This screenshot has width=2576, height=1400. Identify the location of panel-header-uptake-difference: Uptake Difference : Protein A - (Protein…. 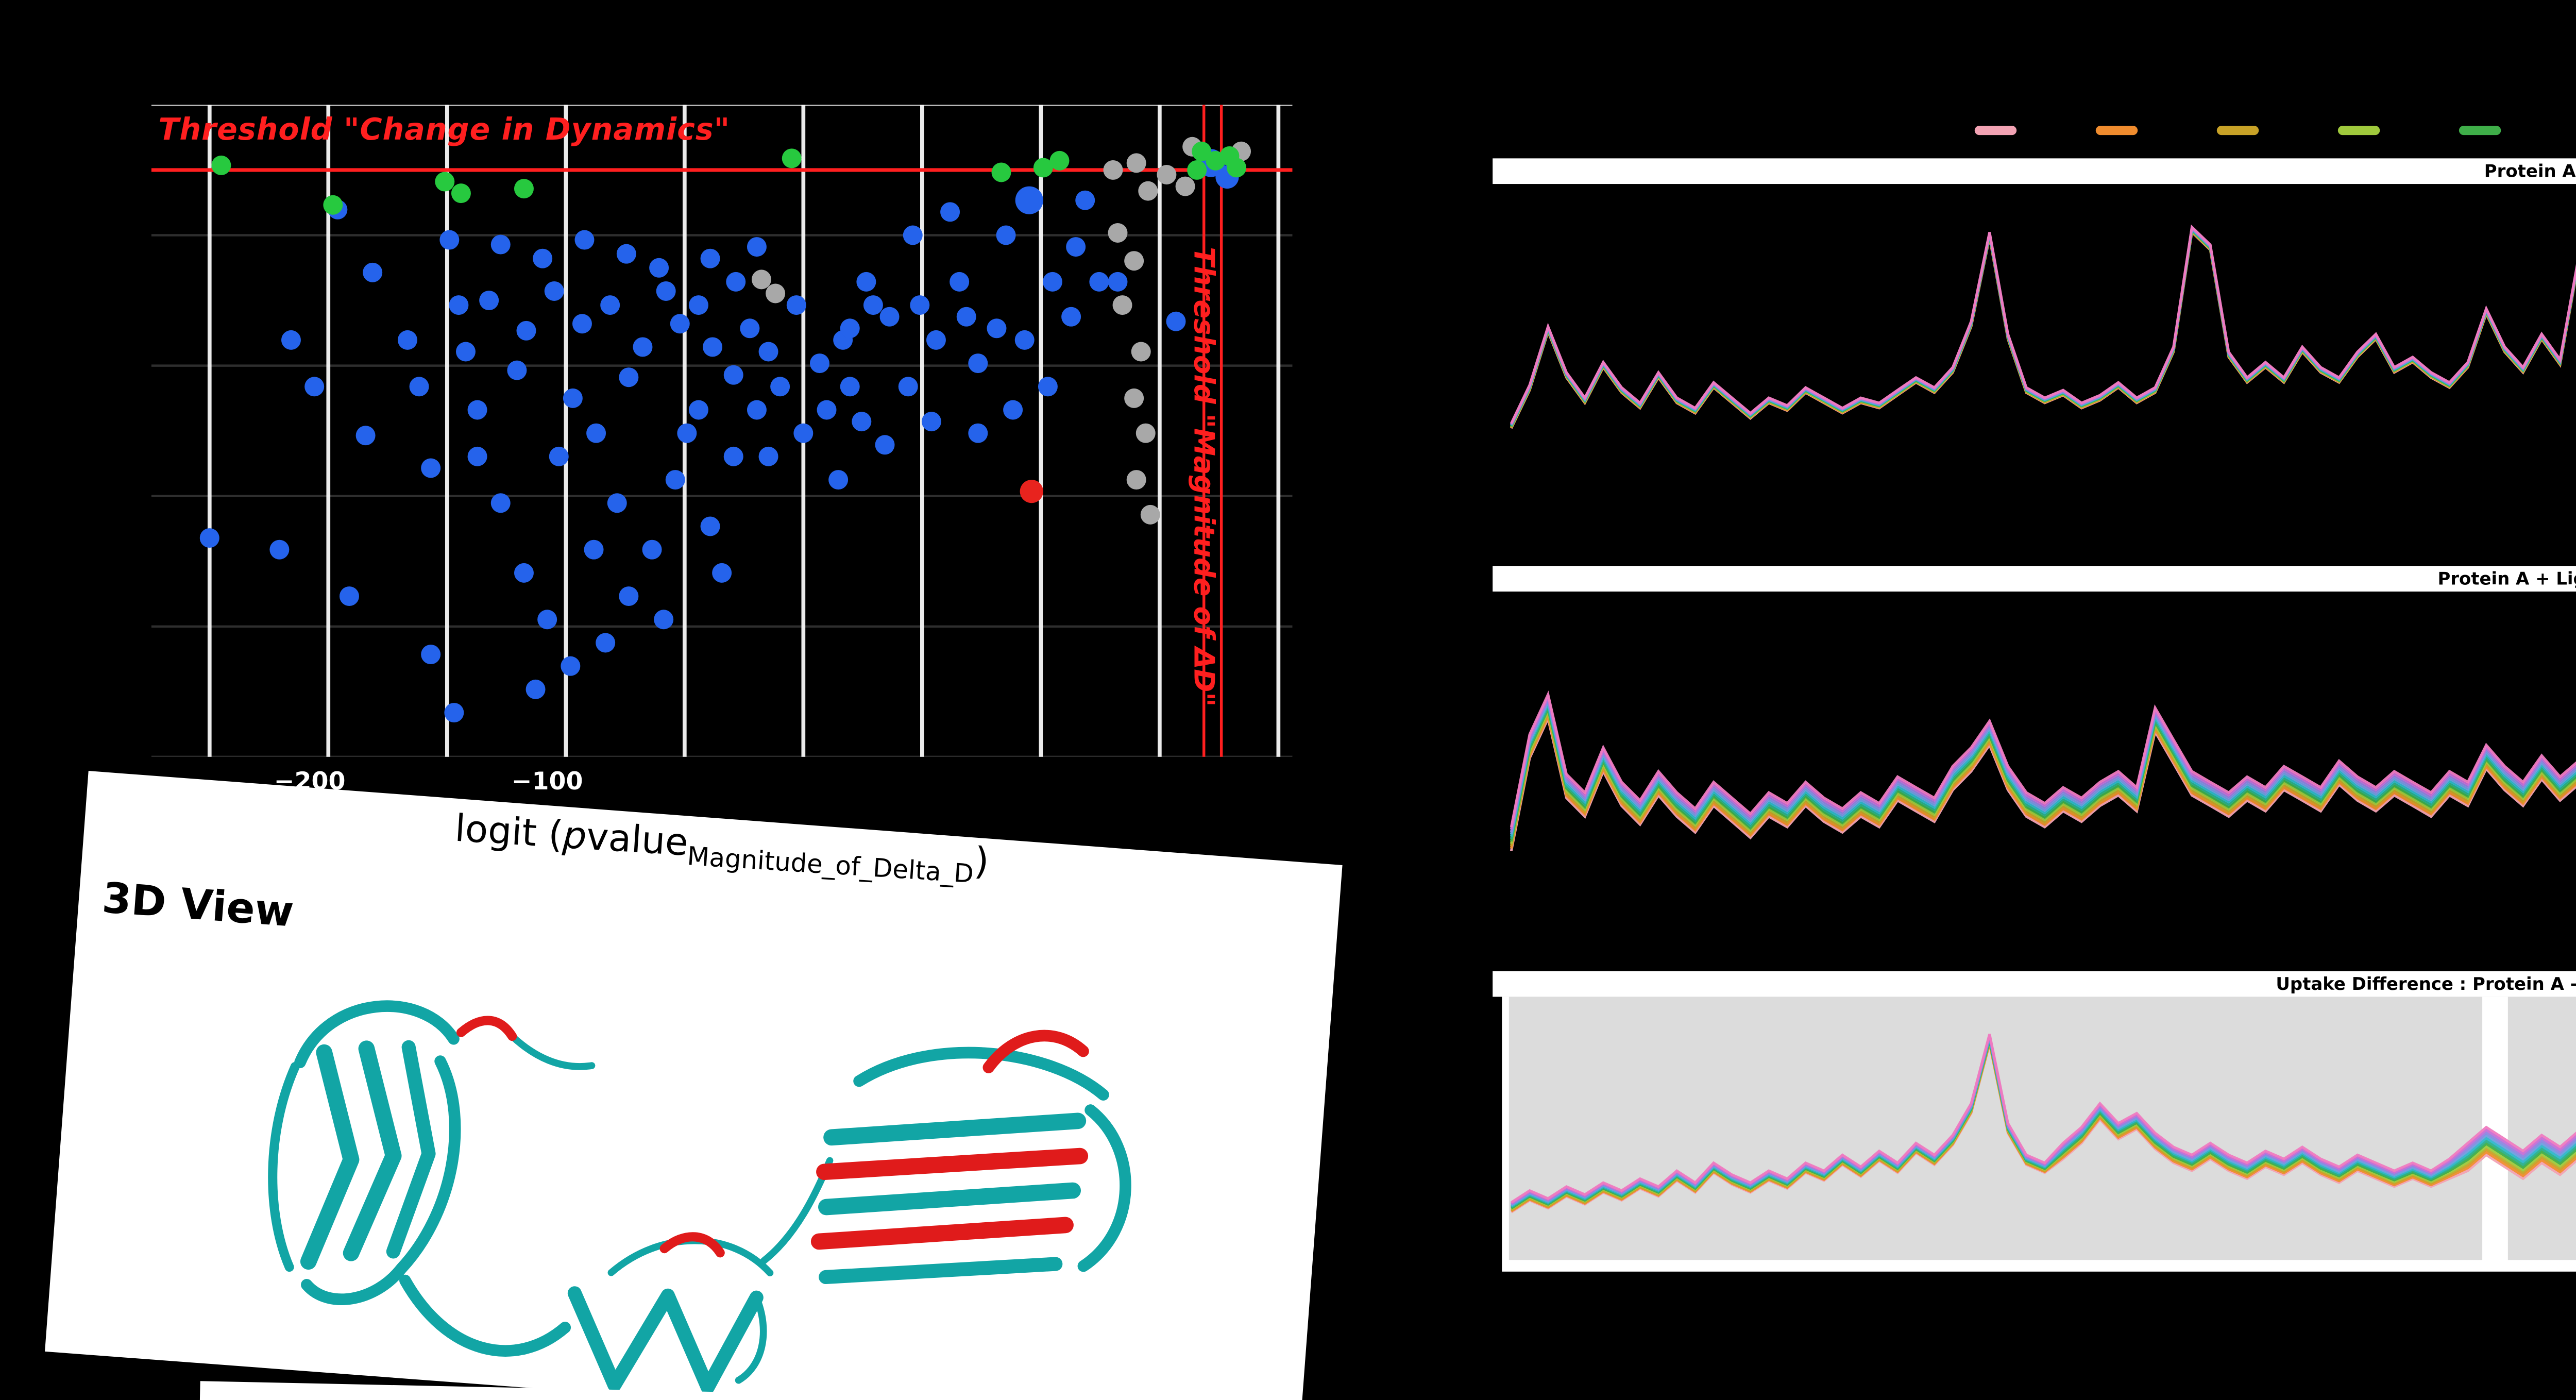
(2034, 984).